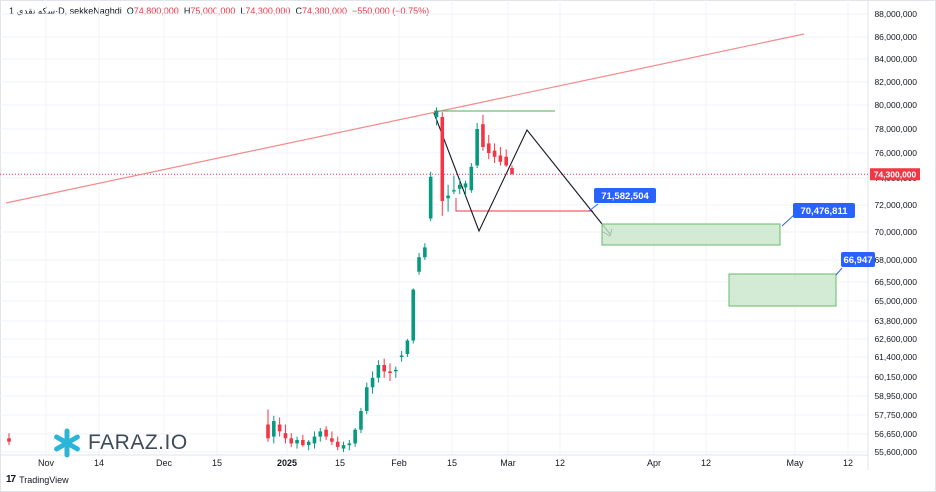 The height and width of the screenshot is (492, 936). What do you see at coordinates (895, 377) in the screenshot?
I see `y-tick-label: 60,150,000` at bounding box center [895, 377].